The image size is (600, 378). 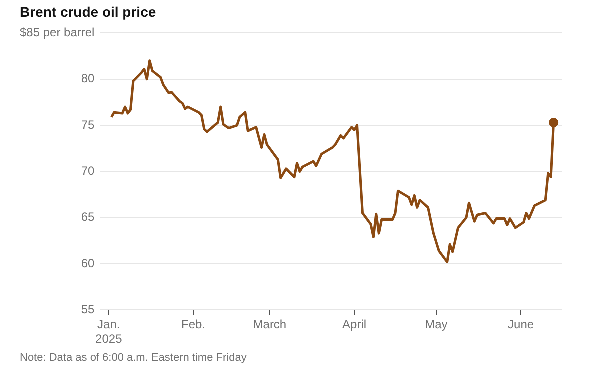 I want to click on chart-title: Brent crude oil price, so click(x=88, y=12).